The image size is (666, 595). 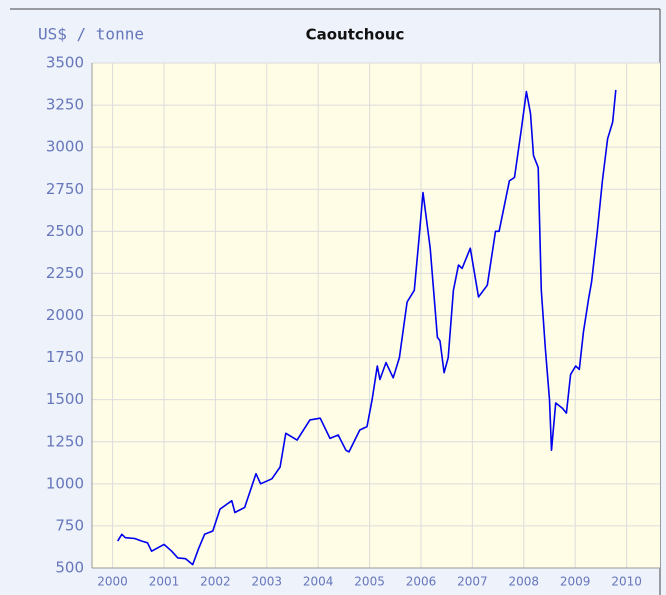 I want to click on y-tick-label: 1000, so click(x=65, y=483).